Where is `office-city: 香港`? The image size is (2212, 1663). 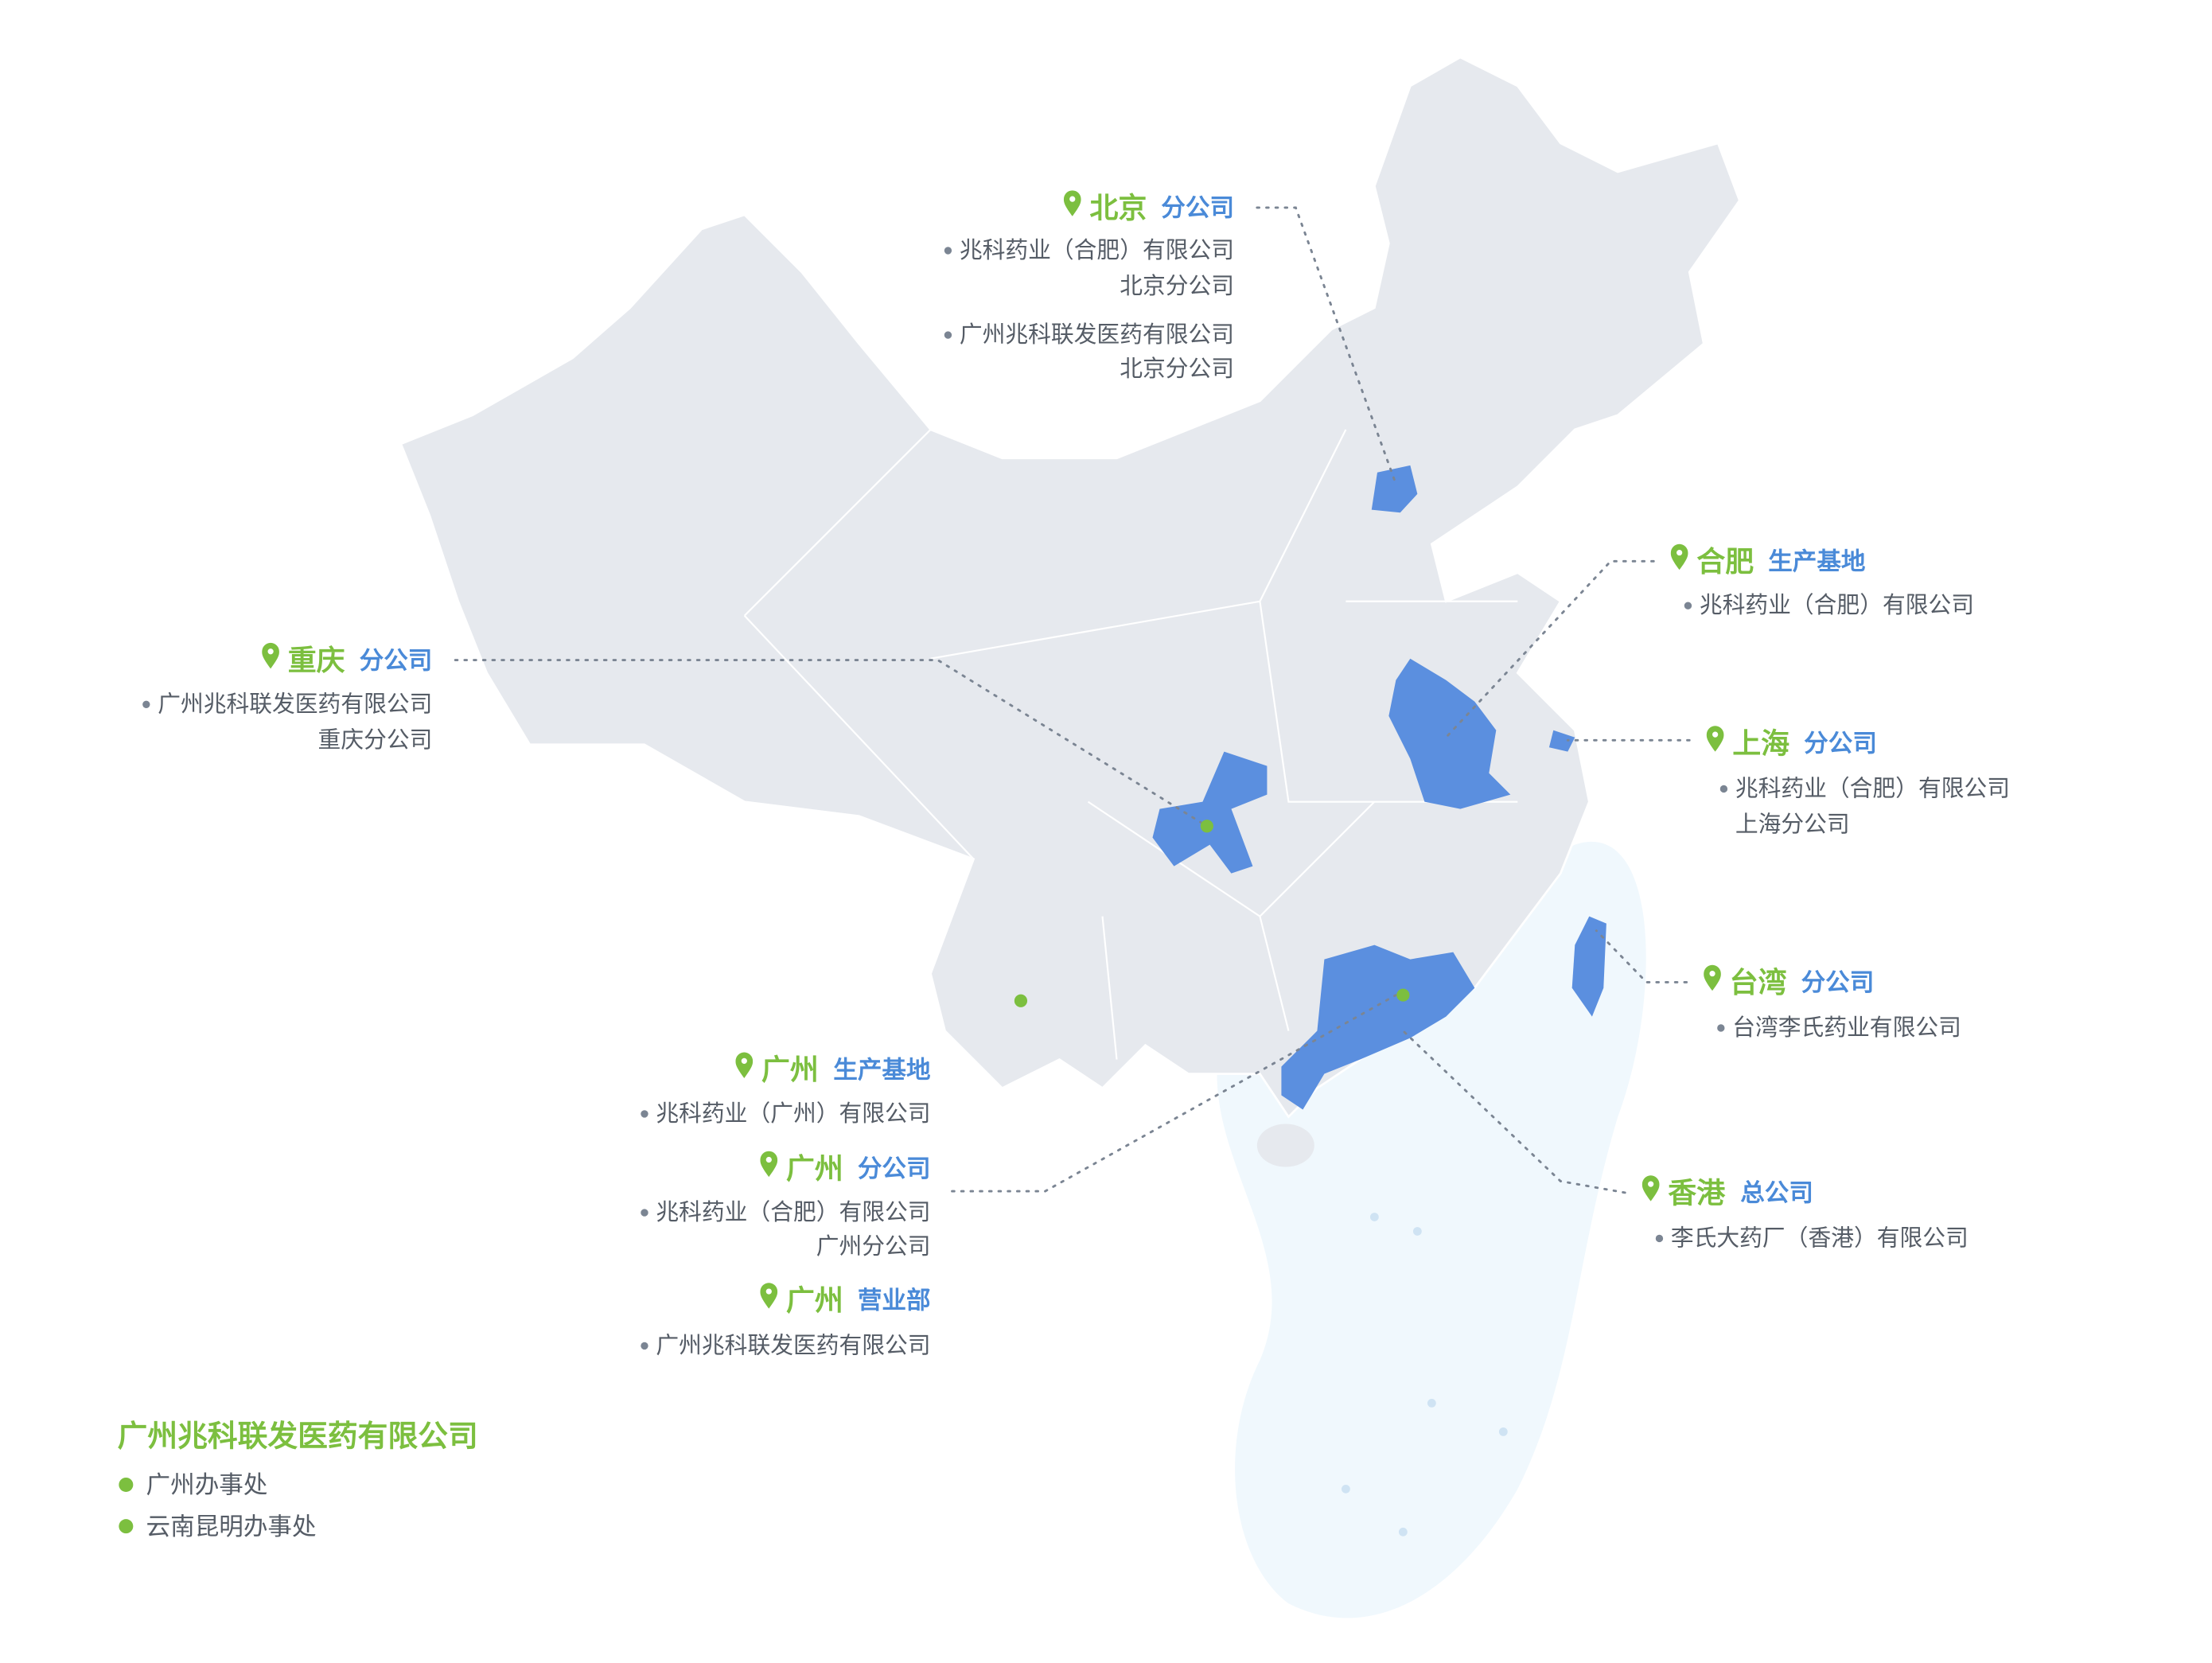 office-city: 香港 is located at coordinates (1697, 1193).